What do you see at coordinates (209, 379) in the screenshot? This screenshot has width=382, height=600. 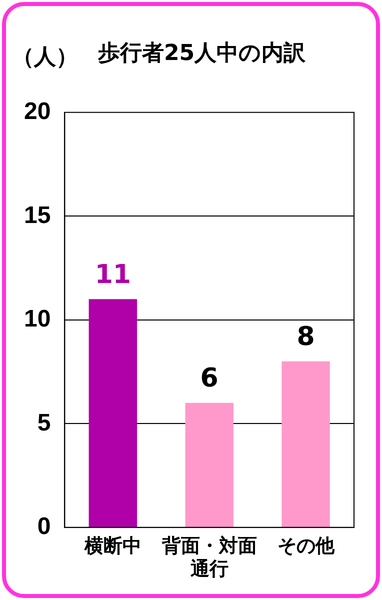 I see `data-label: 6` at bounding box center [209, 379].